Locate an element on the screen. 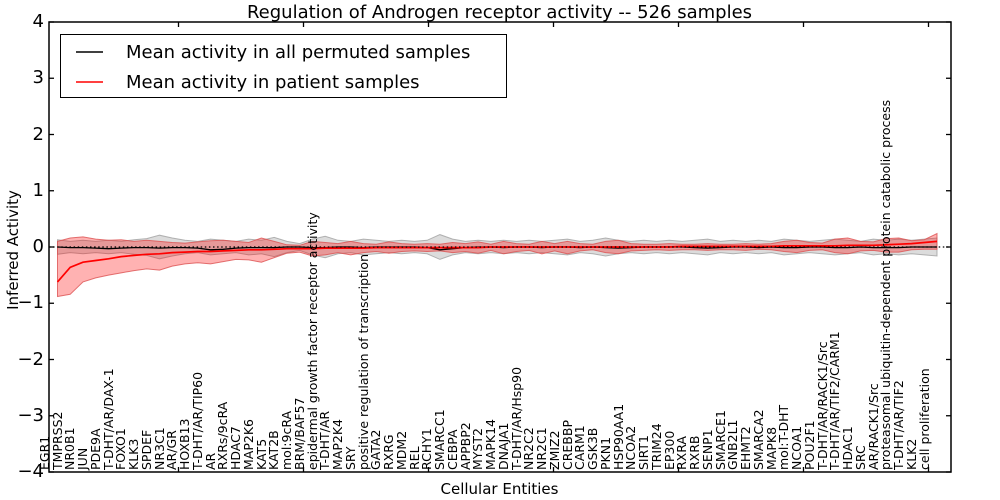  x-axis-label: Cellular Entities is located at coordinates (499, 489).